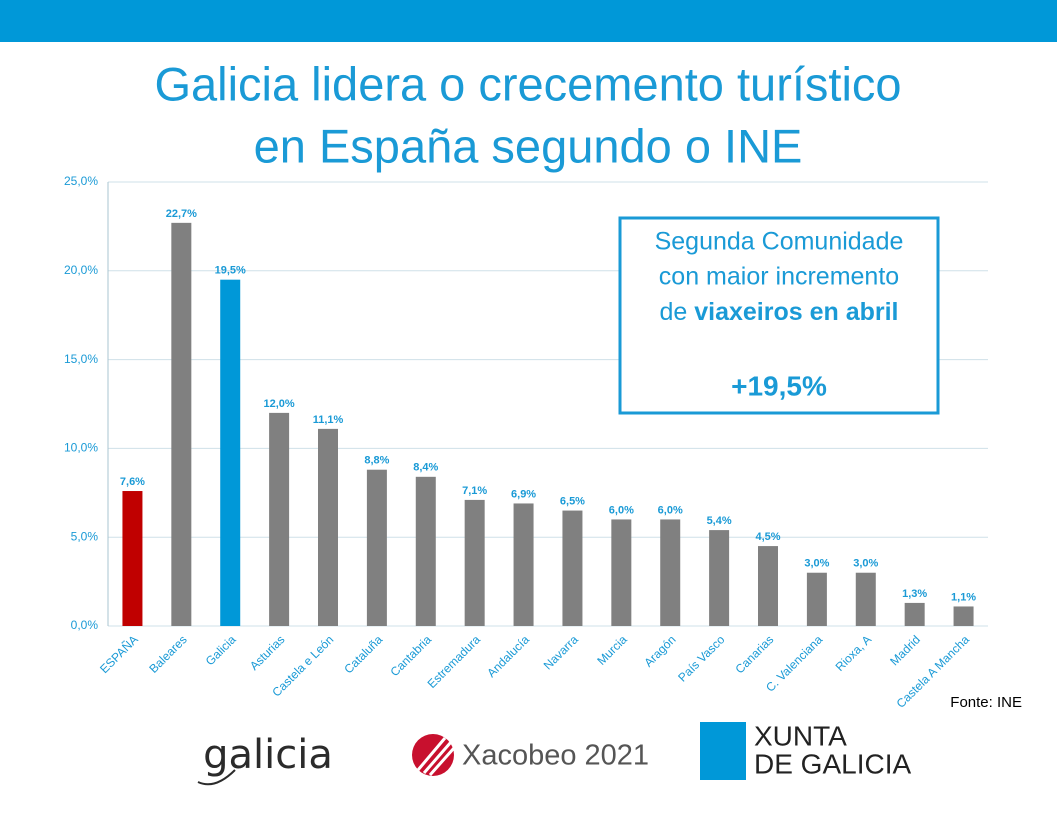 Image resolution: width=1057 pixels, height=813 pixels. What do you see at coordinates (363, 654) in the screenshot?
I see `x-tick-label: Cataluña` at bounding box center [363, 654].